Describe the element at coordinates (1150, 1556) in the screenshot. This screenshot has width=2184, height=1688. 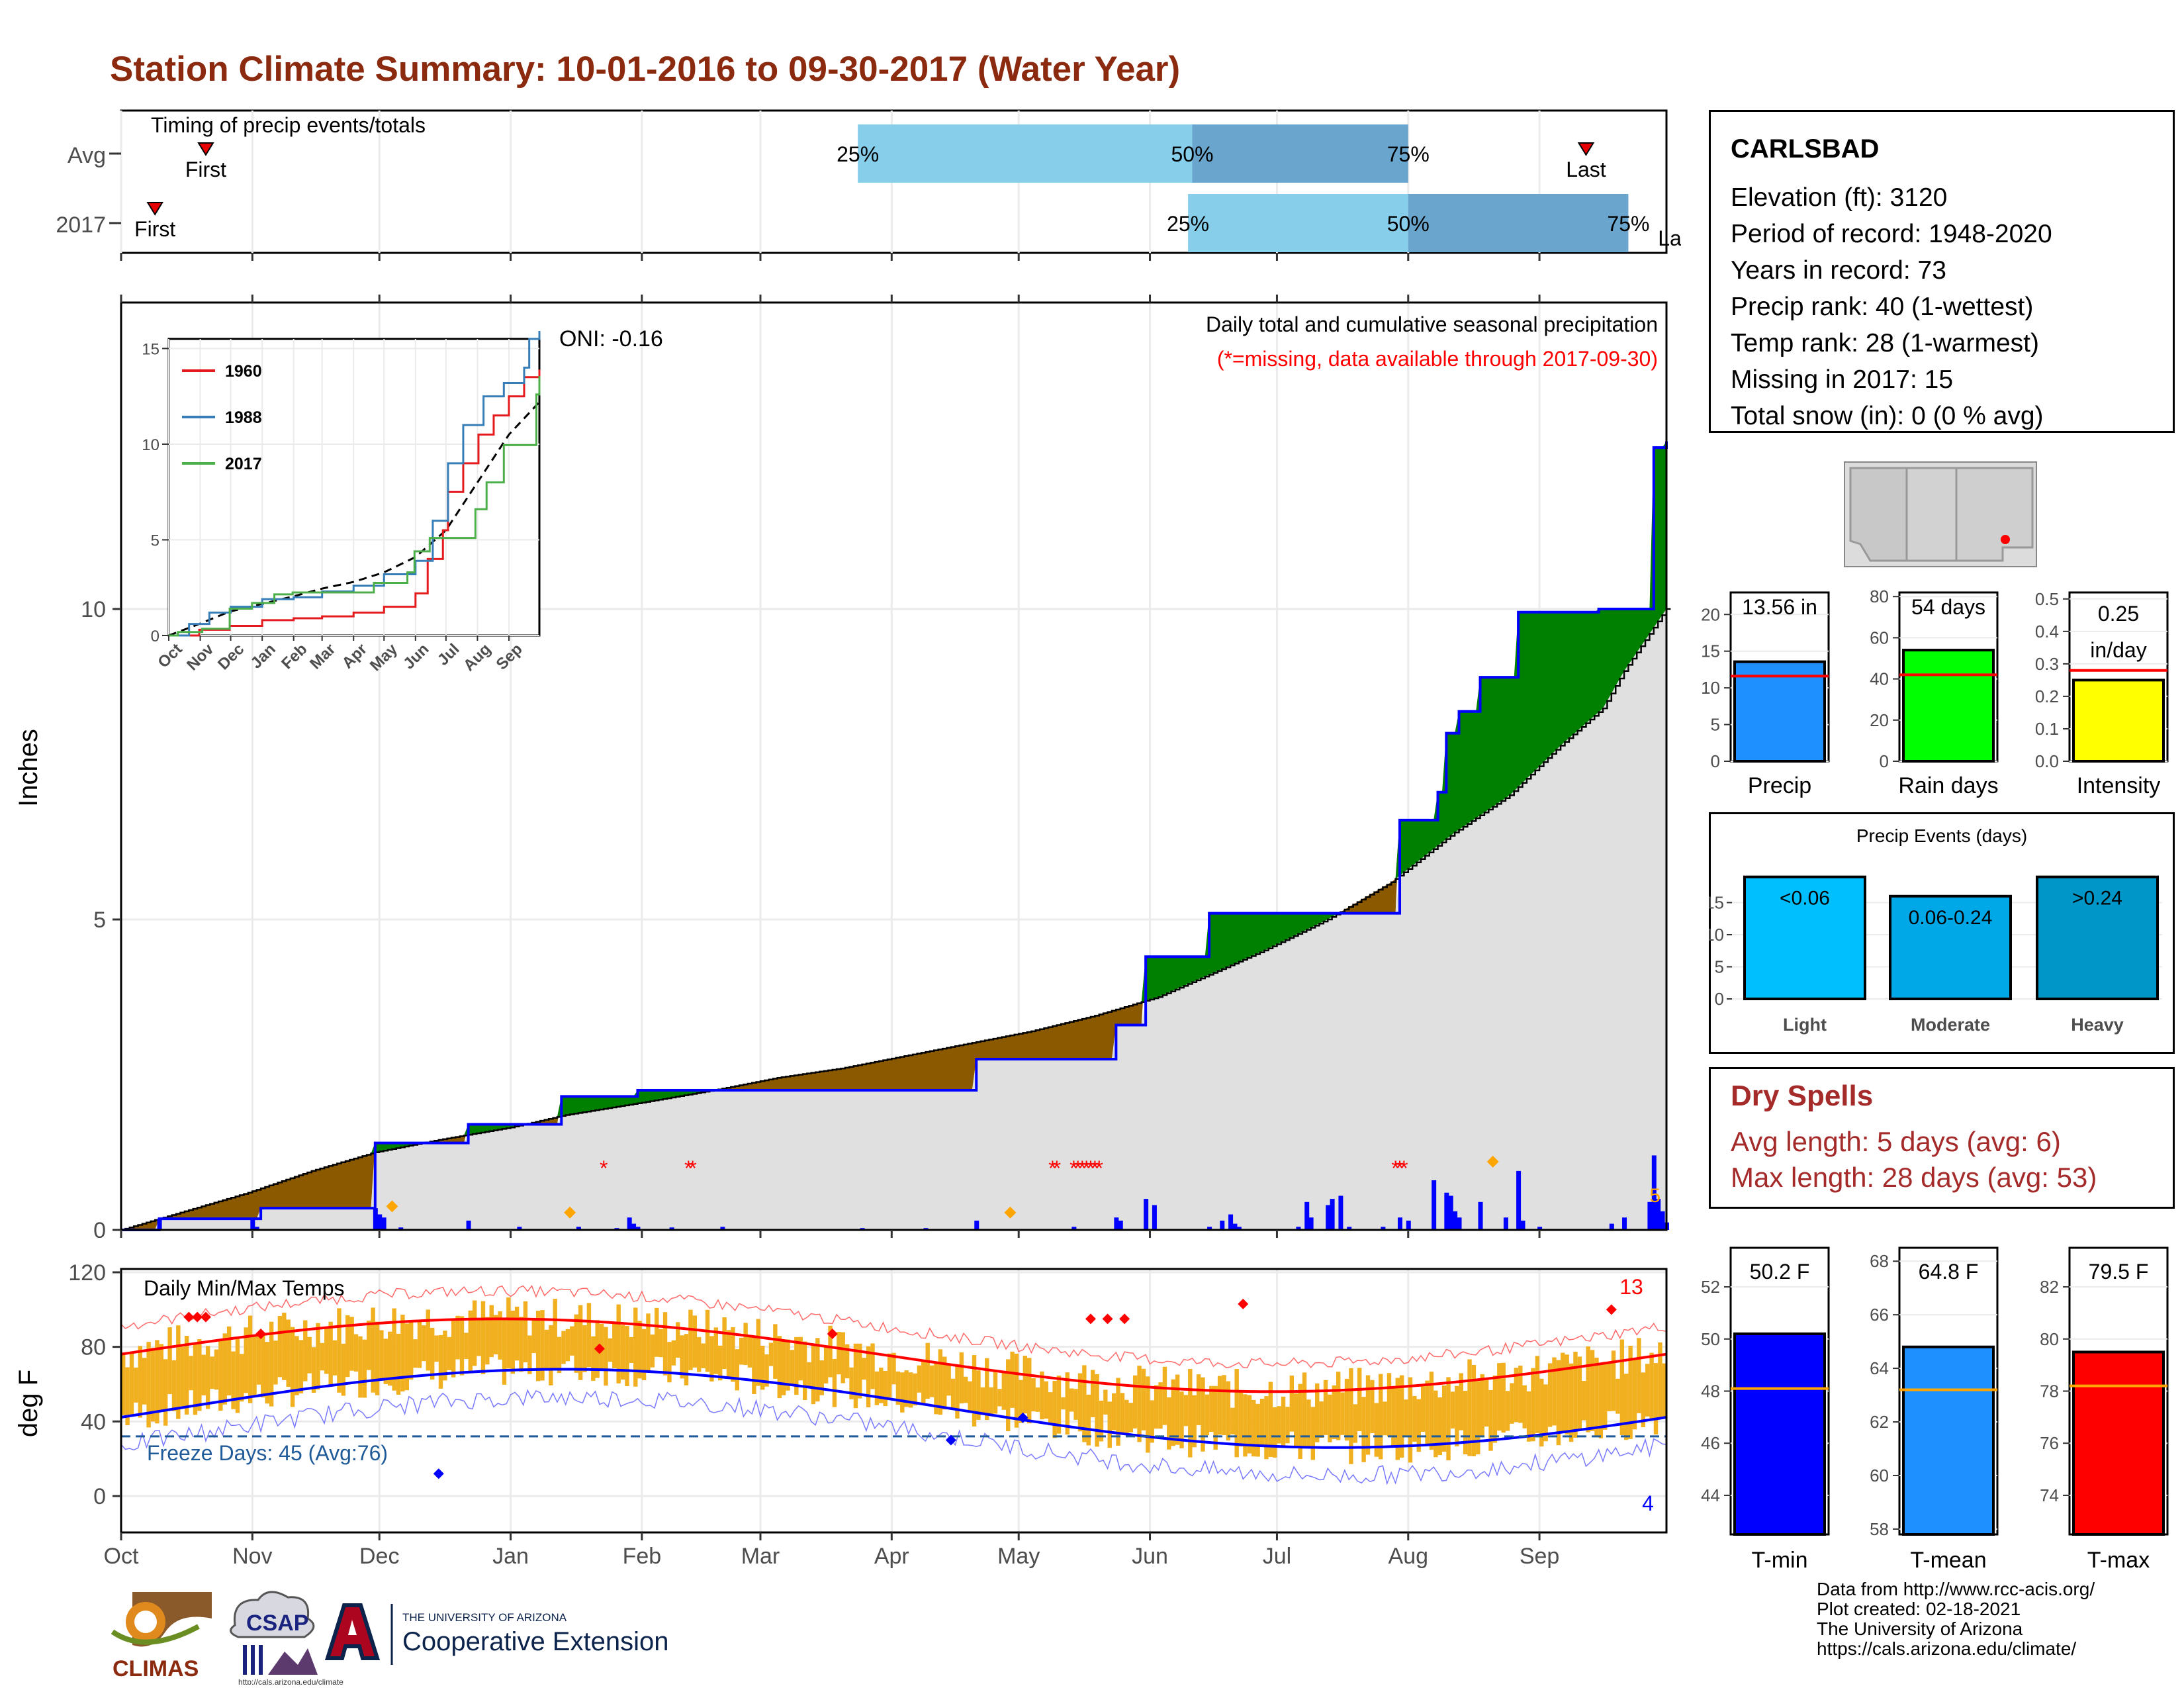
I see `month-axis-label: Jun` at that location.